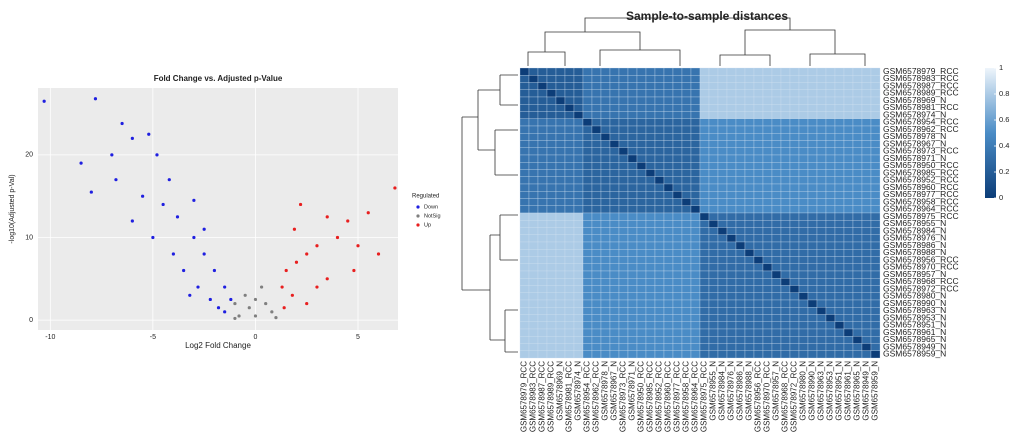 This screenshot has height=433, width=1016. What do you see at coordinates (921, 281) in the screenshot?
I see `row-label: GSM6578968_RCC` at bounding box center [921, 281].